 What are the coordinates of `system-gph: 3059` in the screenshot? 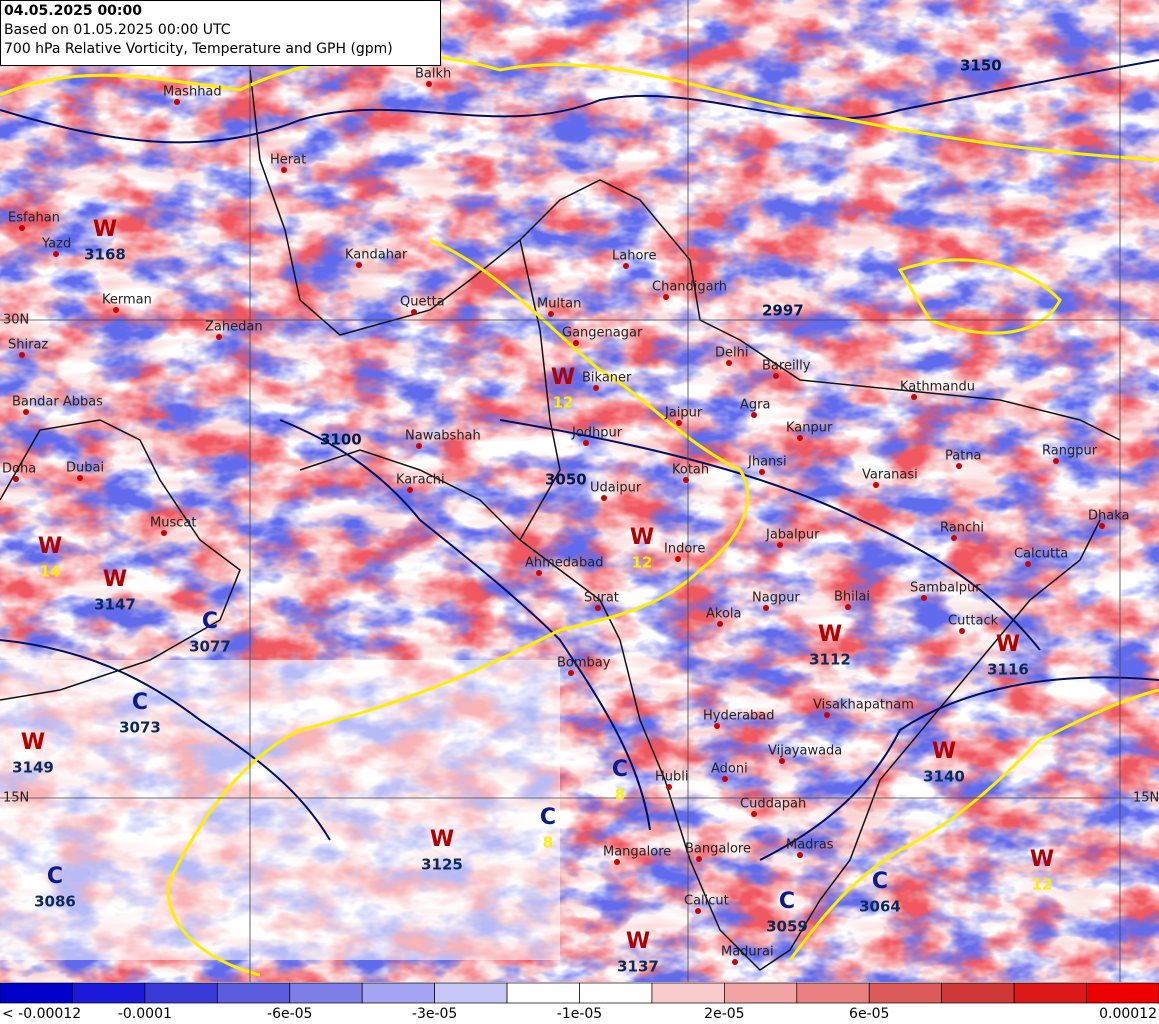 It's located at (787, 927).